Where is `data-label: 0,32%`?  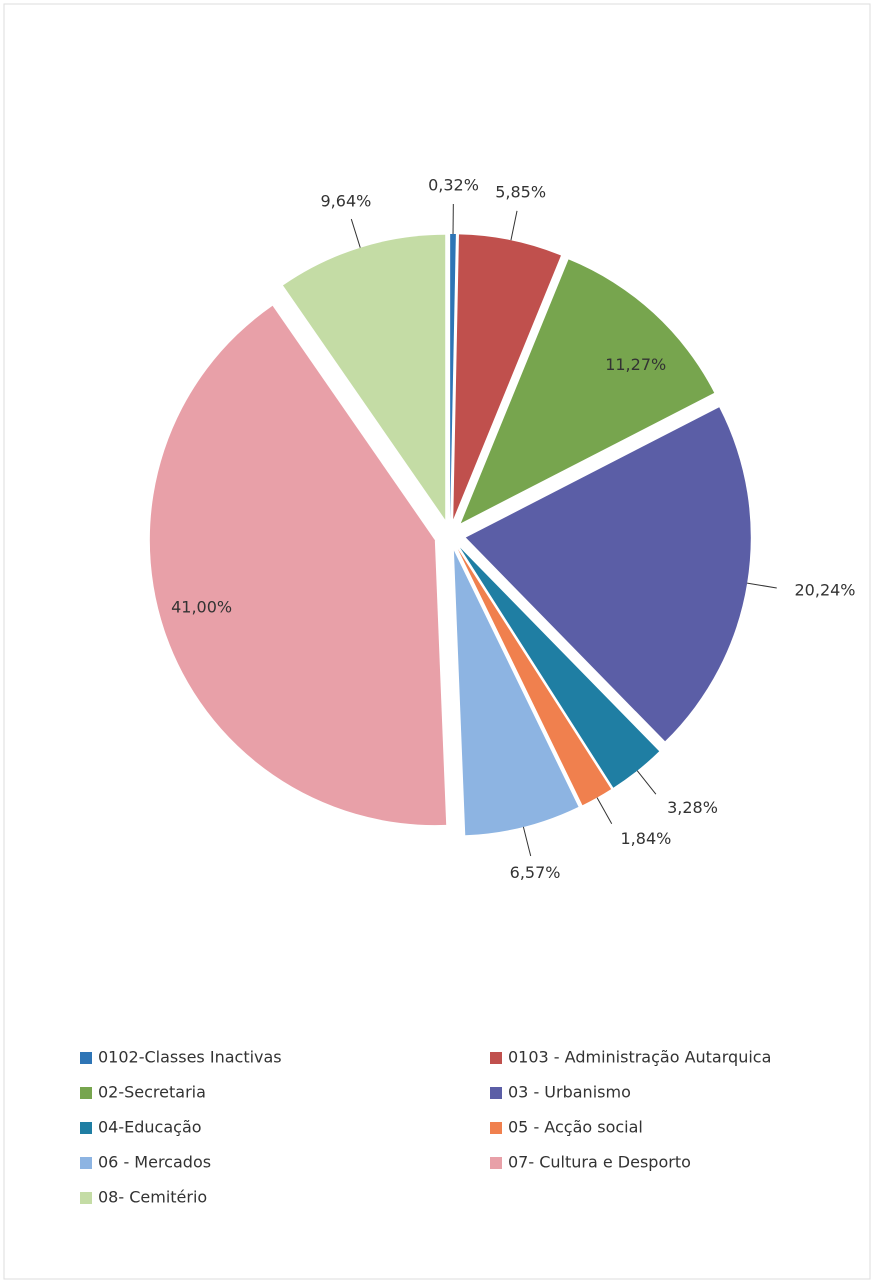
data-label: 0,32% is located at coordinates (453, 185).